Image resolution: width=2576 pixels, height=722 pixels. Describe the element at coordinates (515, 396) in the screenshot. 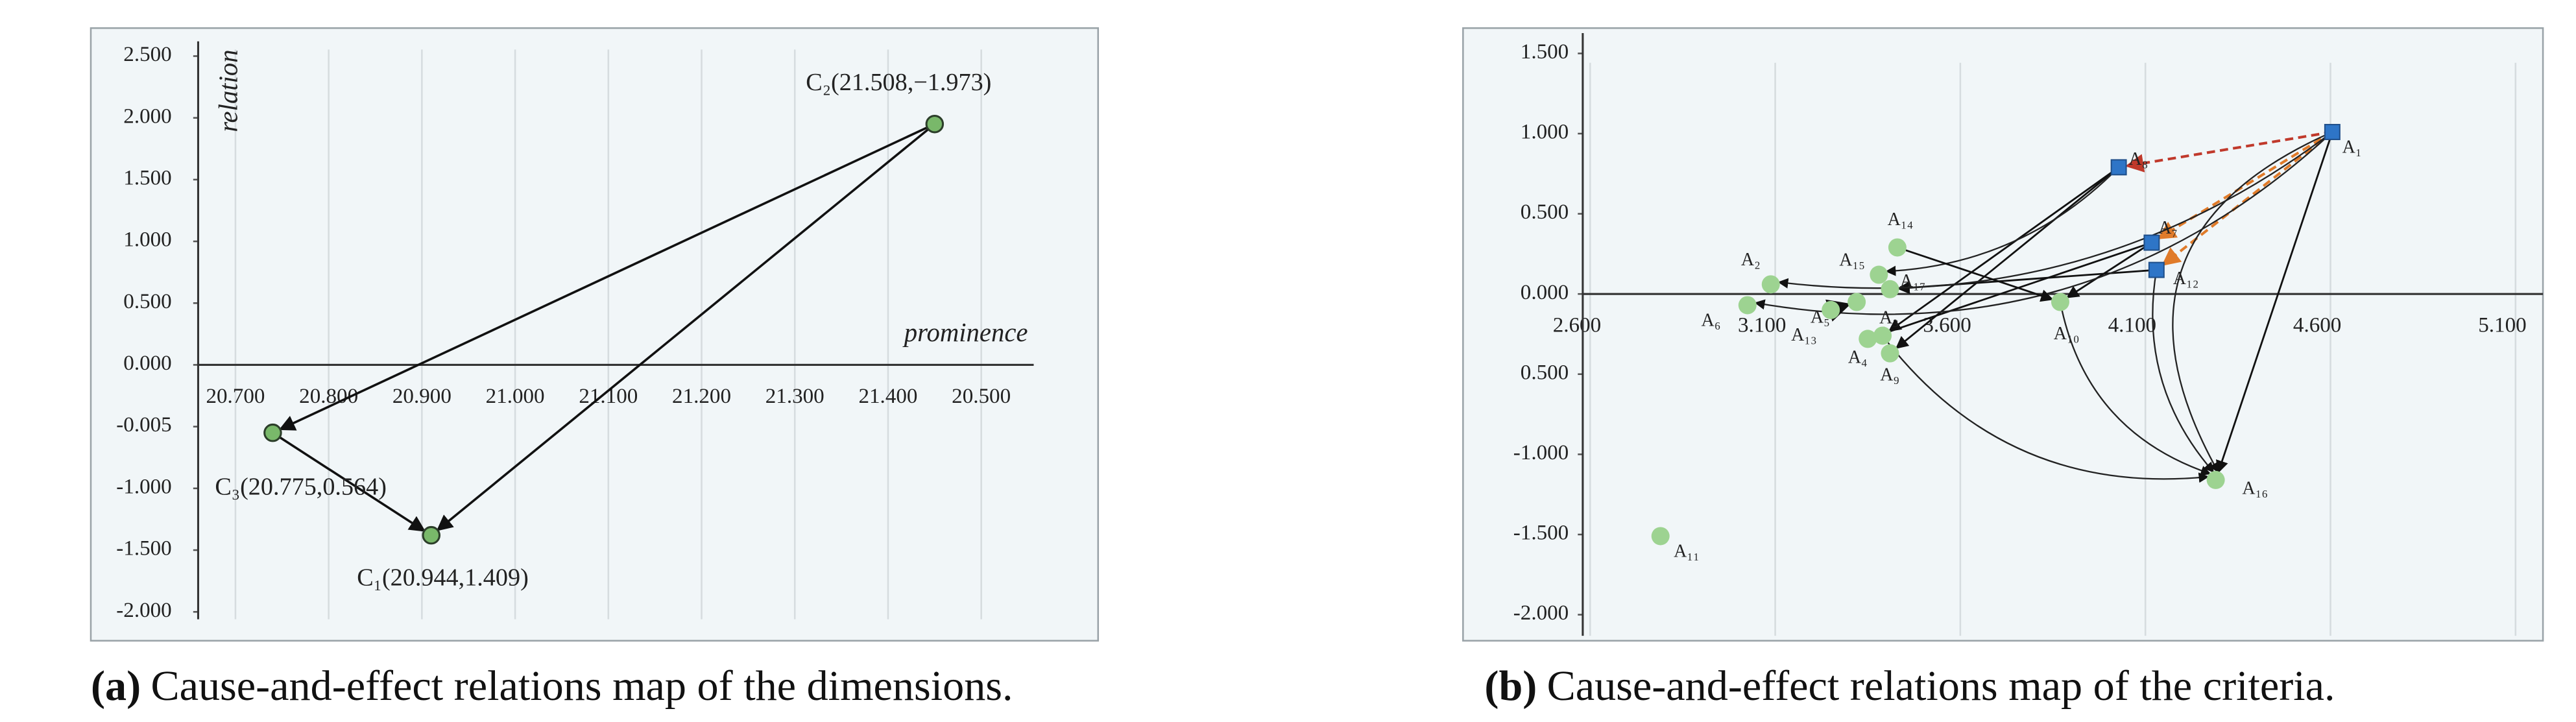

I see `x-tick-label: 21.000` at that location.